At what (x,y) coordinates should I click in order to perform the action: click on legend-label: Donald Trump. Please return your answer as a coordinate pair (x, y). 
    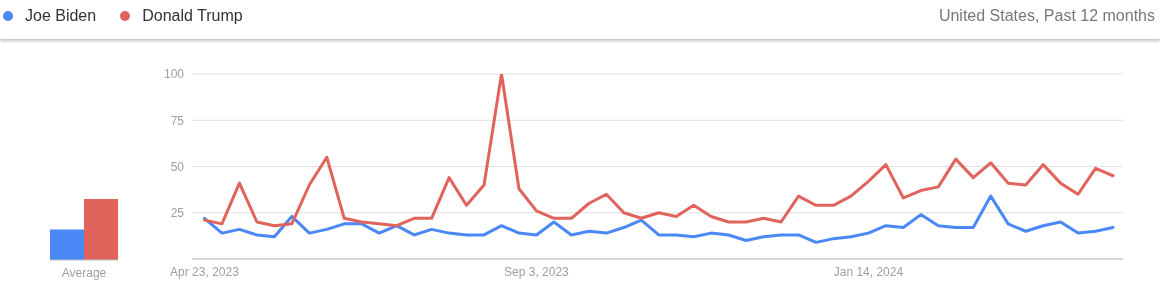
    Looking at the image, I should click on (192, 16).